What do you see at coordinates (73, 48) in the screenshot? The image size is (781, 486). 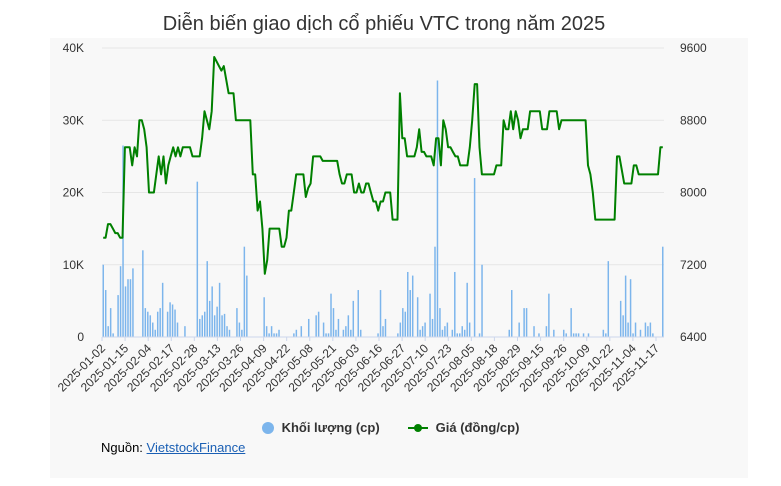 I see `y-left-tick-label: 40K` at bounding box center [73, 48].